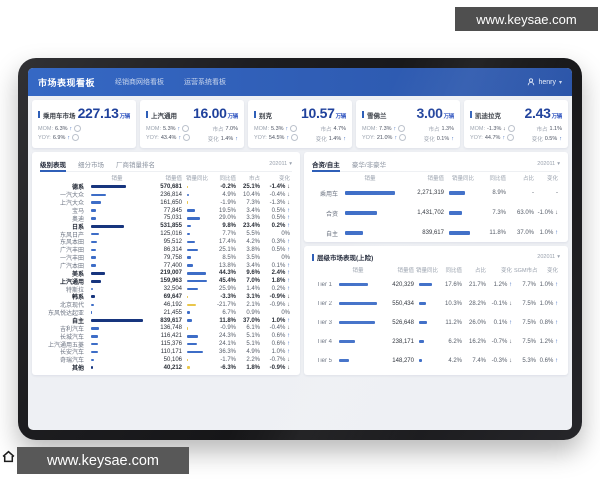 Image resolution: width=600 pixels, height=480 pixels. I want to click on left-tab-0: 级别表现, so click(53, 165).